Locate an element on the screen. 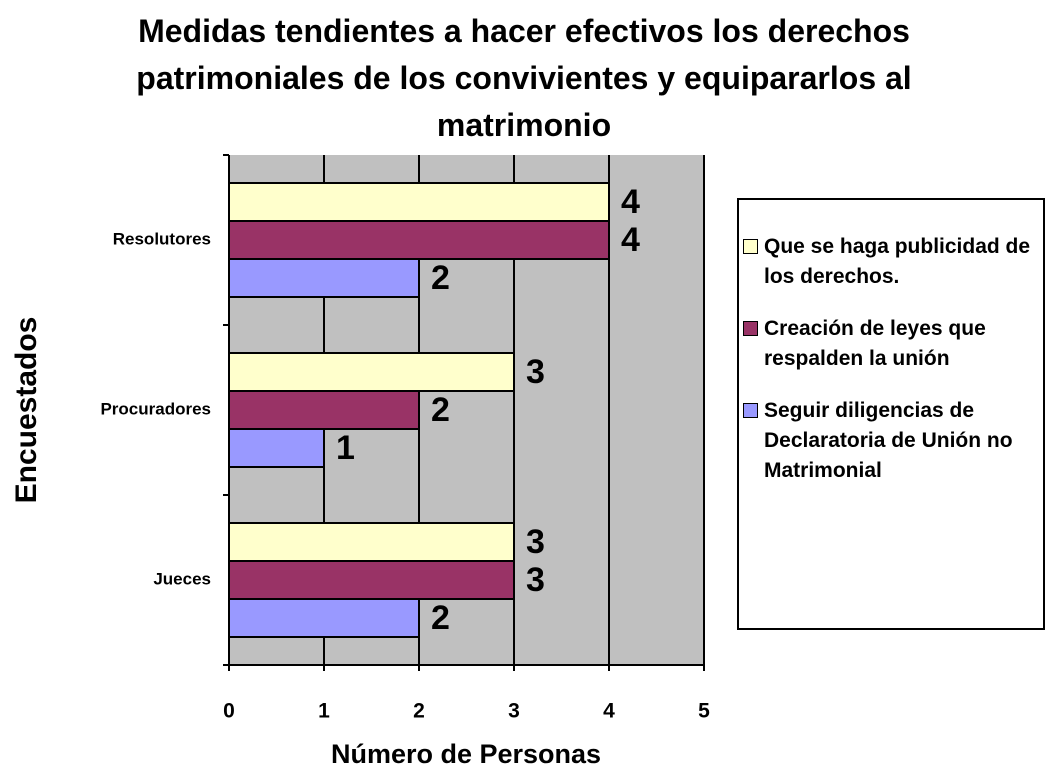 This screenshot has width=1049, height=768. y-axis-title: Encuestados is located at coordinates (26, 410).